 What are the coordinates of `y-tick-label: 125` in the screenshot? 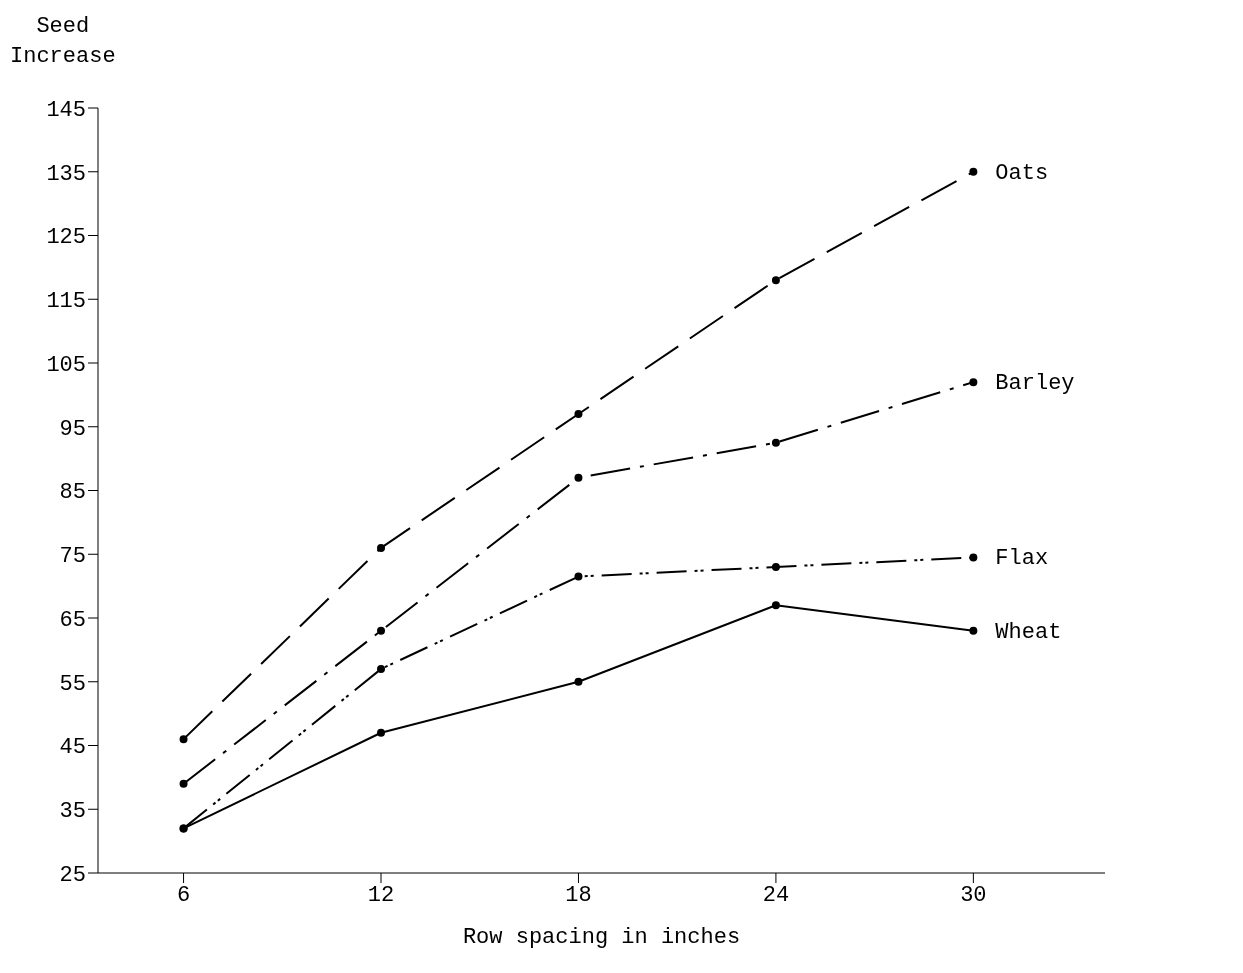 It's located at (66, 238).